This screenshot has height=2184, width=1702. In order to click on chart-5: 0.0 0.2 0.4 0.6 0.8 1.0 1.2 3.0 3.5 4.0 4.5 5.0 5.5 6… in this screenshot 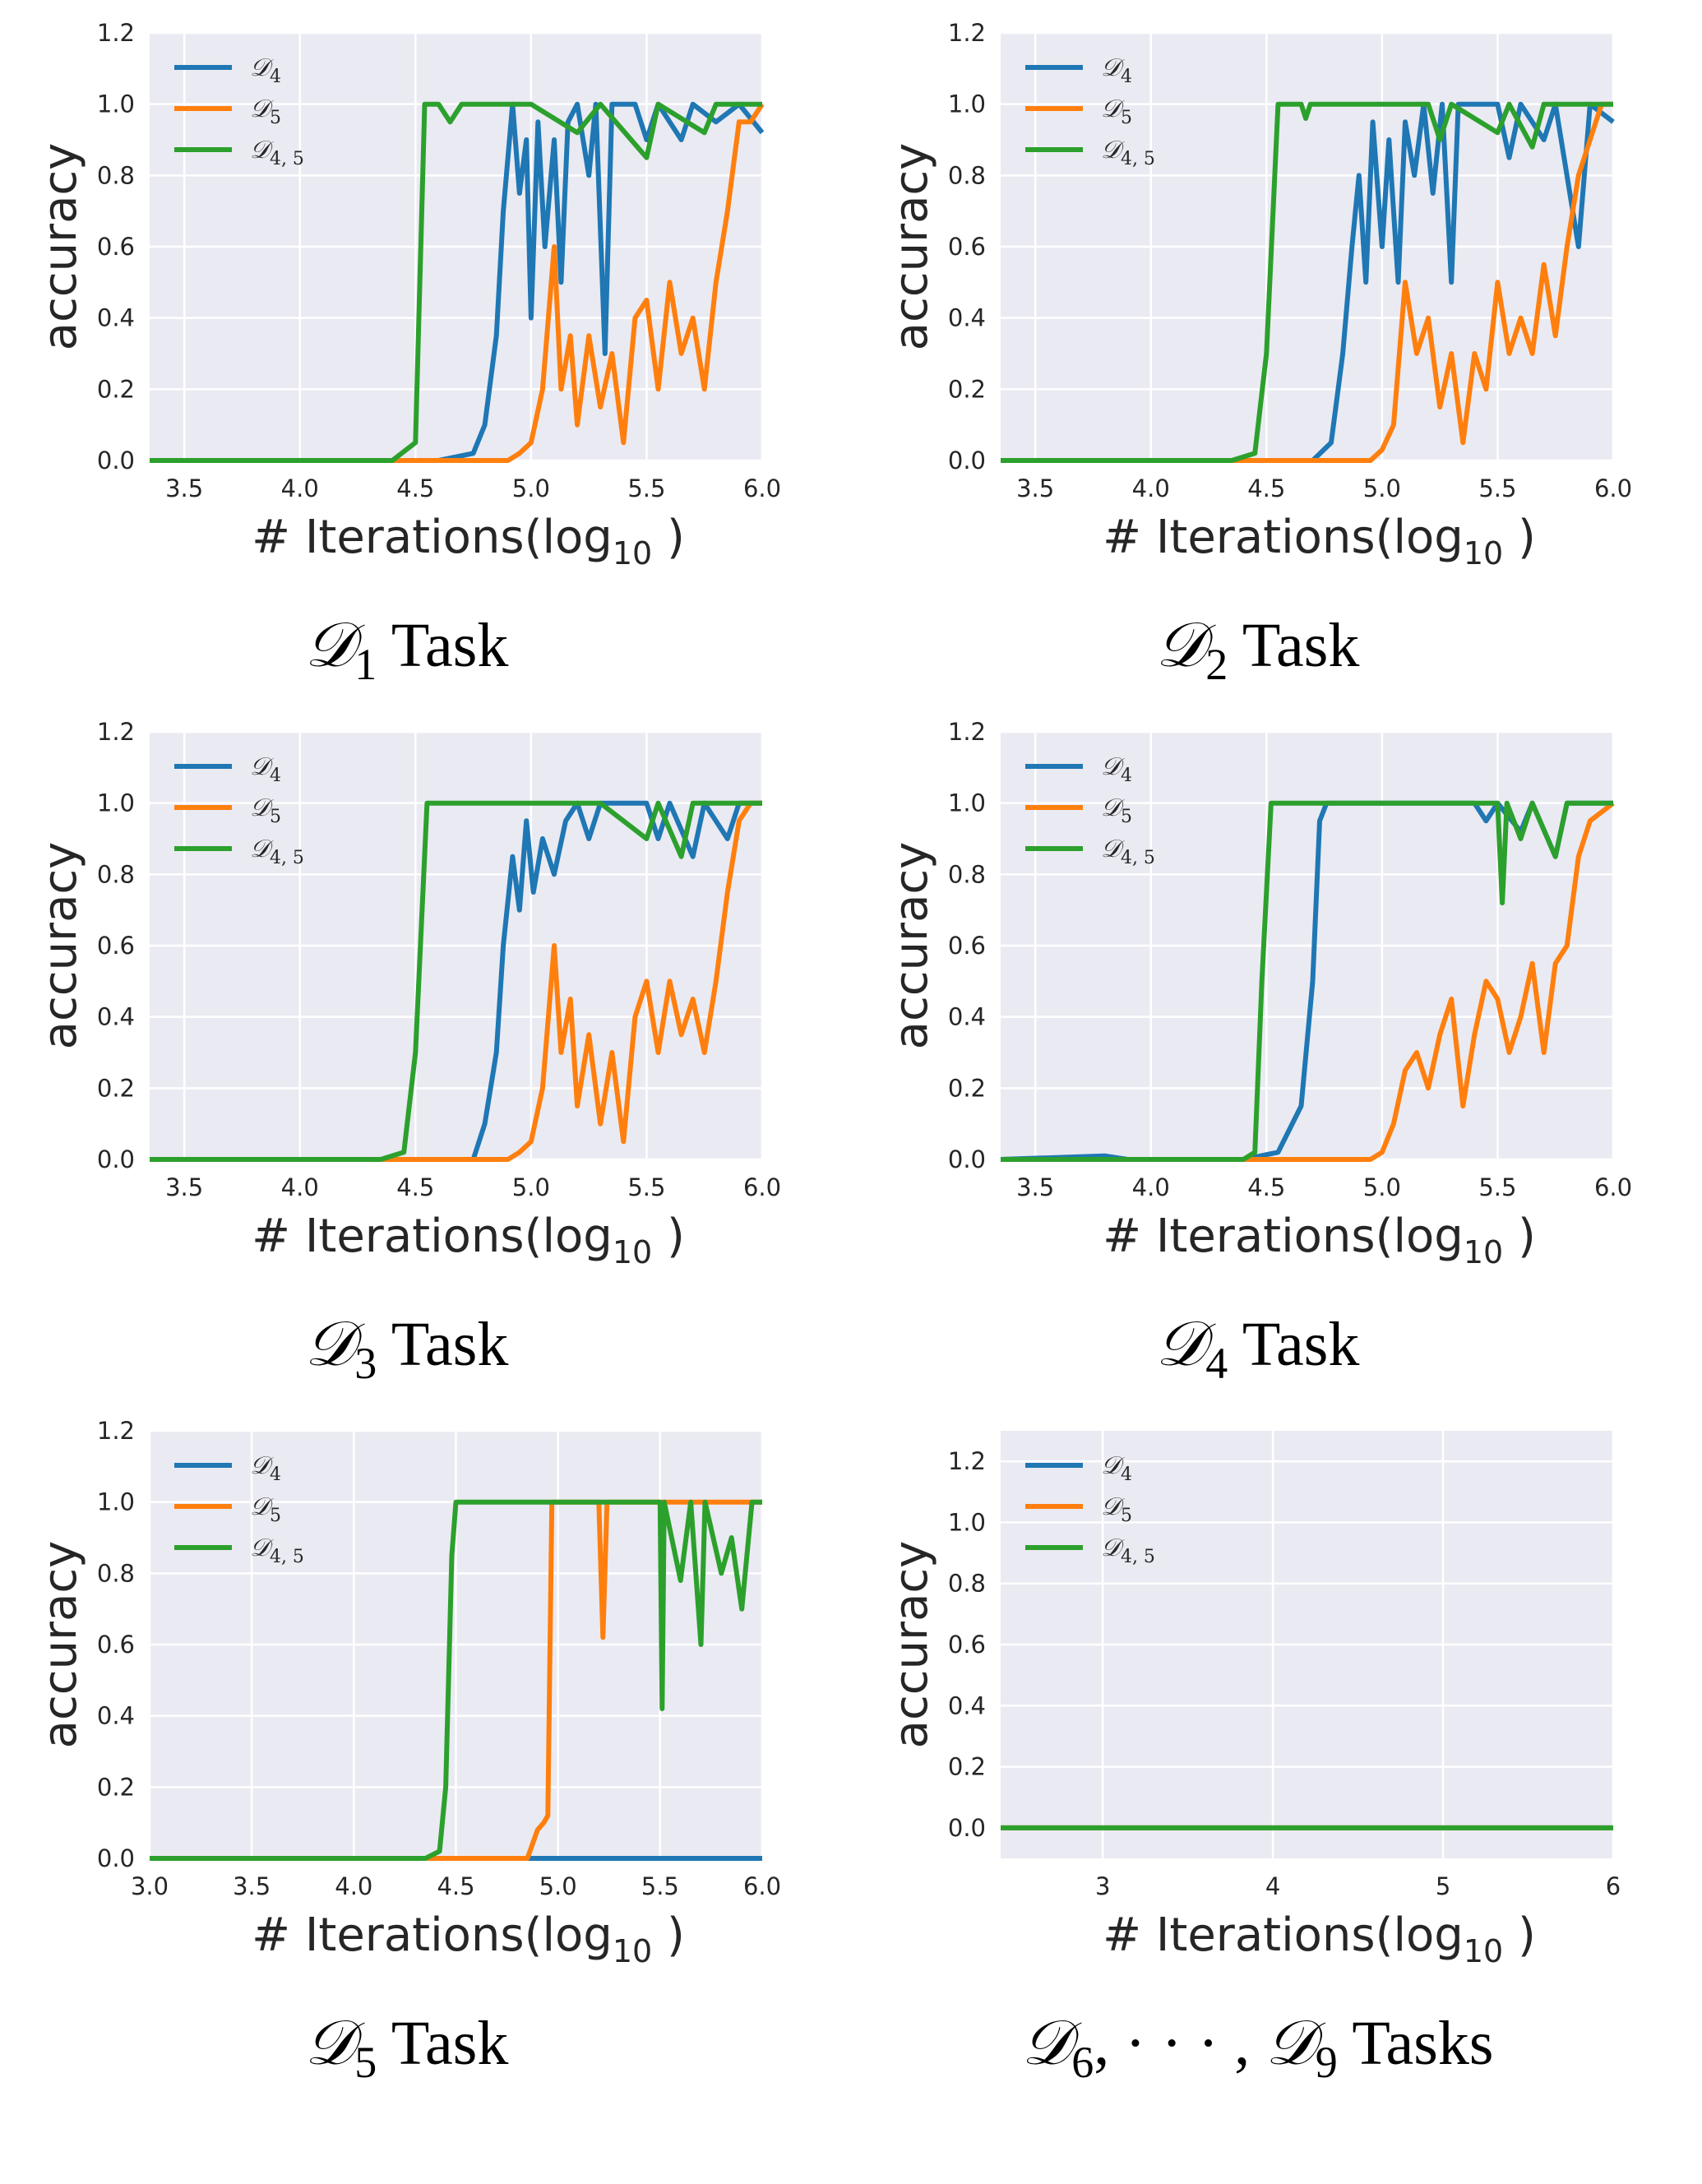, I will do `click(407, 1752)`.